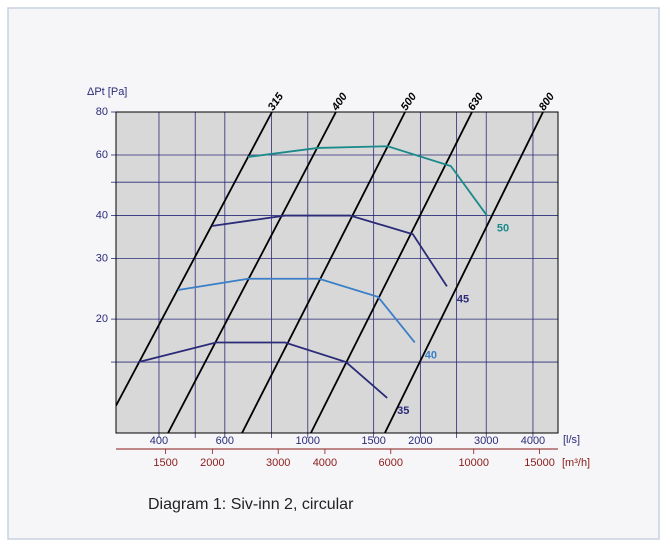 The image size is (660, 545). Describe the element at coordinates (212, 463) in the screenshot. I see `x2-tick-label: 2000` at that location.